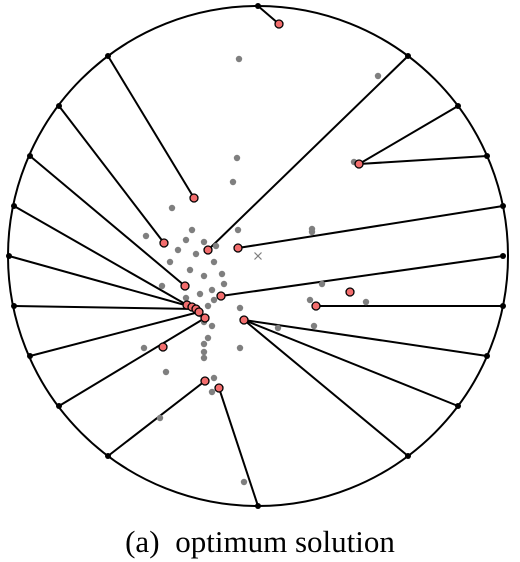 Image resolution: width=520 pixels, height=562 pixels. I want to click on caption-label: (a), so click(142, 541).